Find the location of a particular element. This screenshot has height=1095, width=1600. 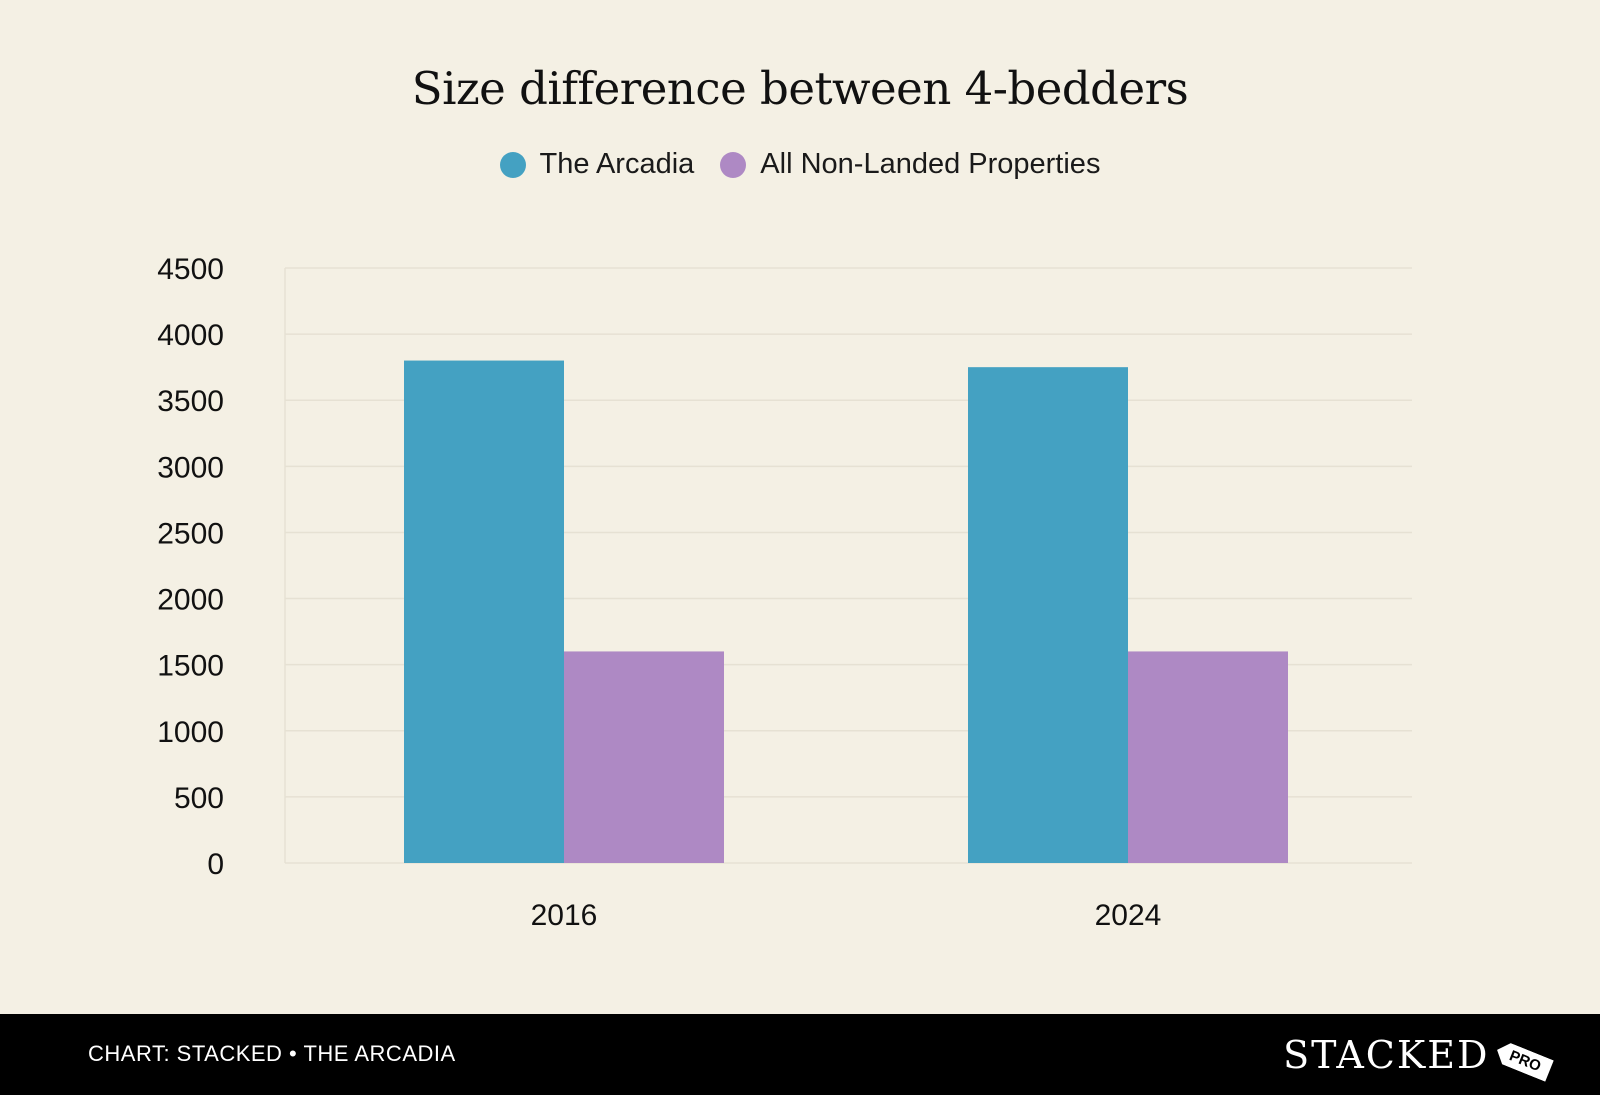

y-axis-ticks: 0 500 1000 1500 2000 2500 3000 3500 4000 4500 is located at coordinates (190, 567).